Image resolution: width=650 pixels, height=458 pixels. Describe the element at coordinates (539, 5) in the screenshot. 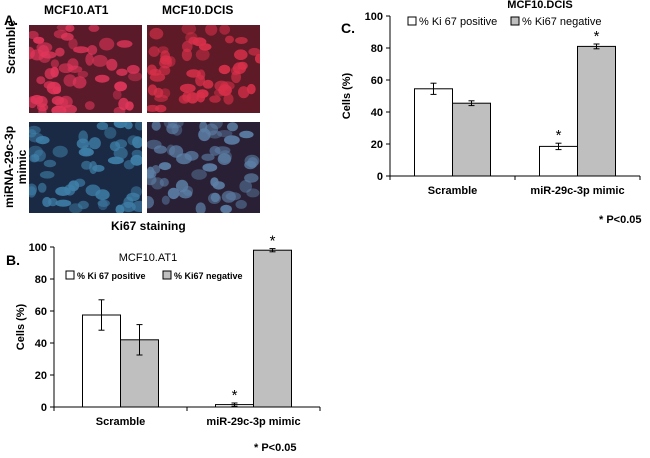

I see `chart-title: MCF10.DCIS` at that location.